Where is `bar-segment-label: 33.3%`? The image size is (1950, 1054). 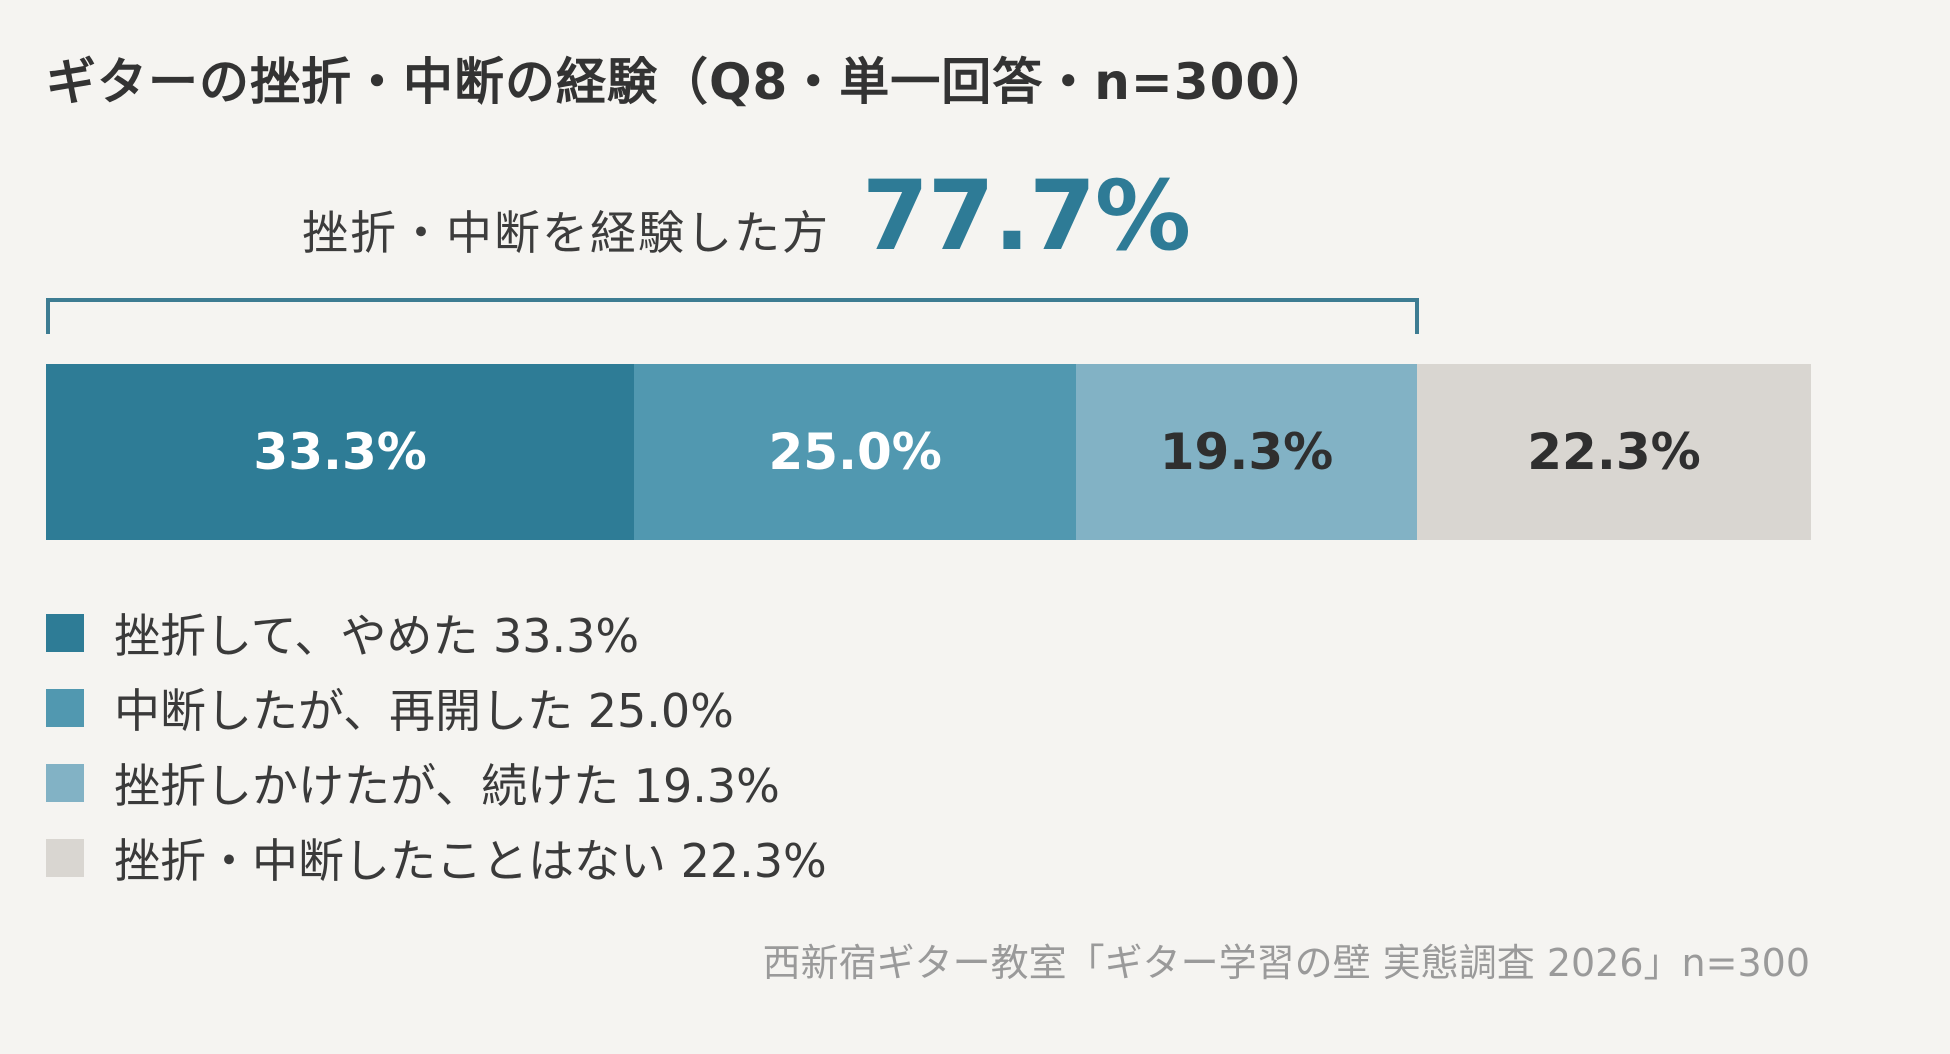
bar-segment-label: 33.3% is located at coordinates (340, 452).